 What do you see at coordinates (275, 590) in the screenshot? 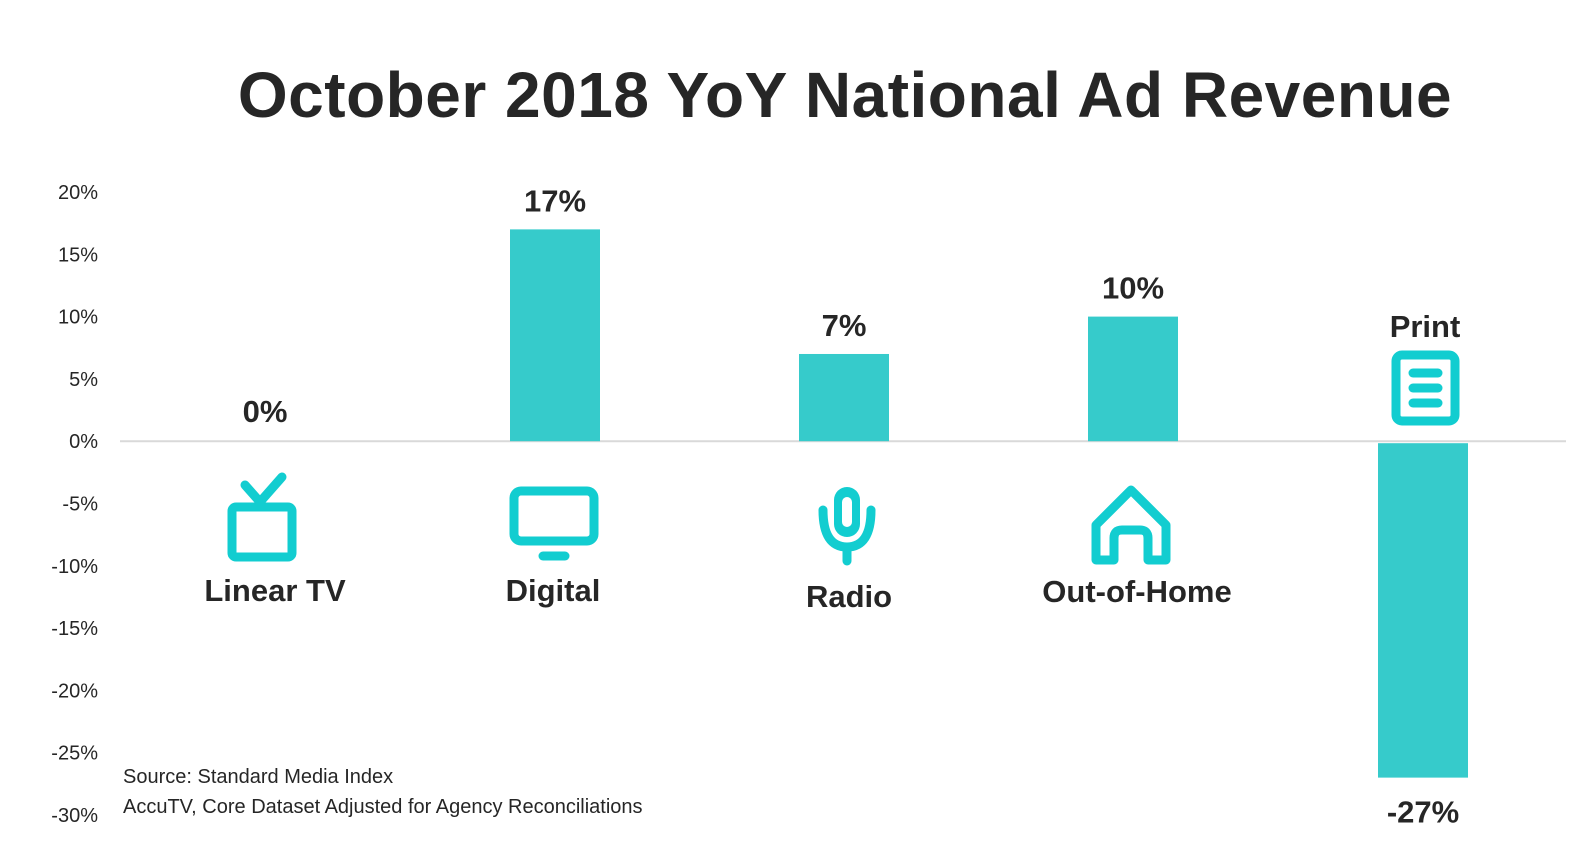
I see `category-label: Linear TV` at bounding box center [275, 590].